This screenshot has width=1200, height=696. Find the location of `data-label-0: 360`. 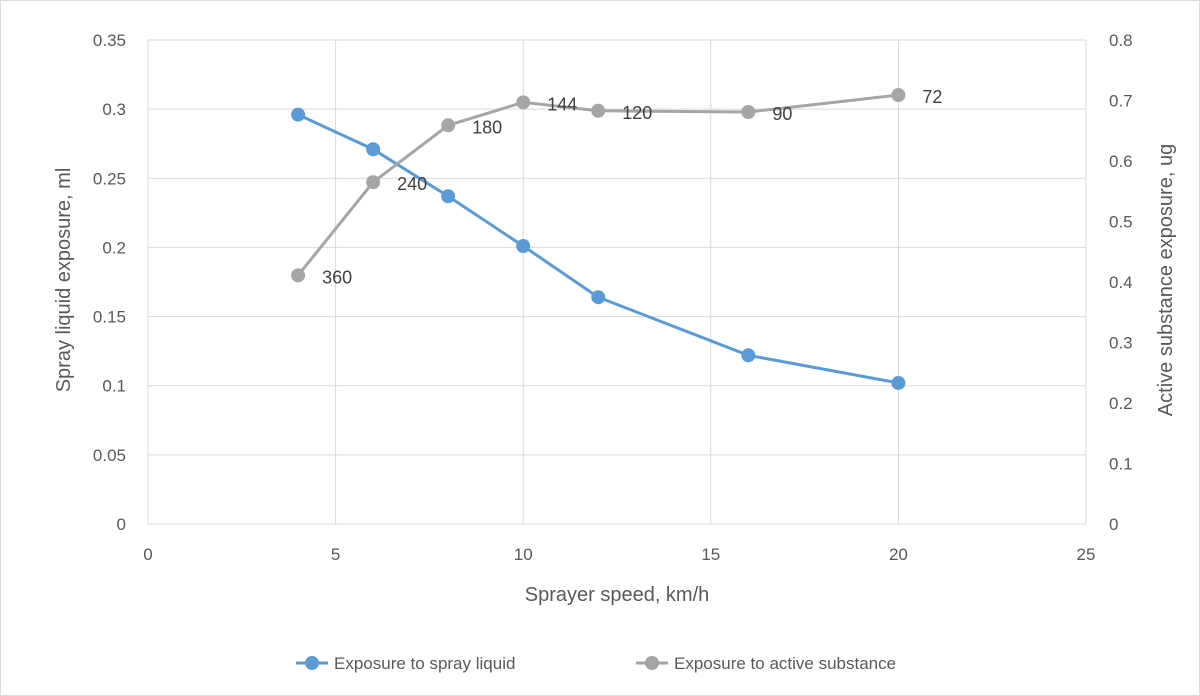

data-label-0: 360 is located at coordinates (337, 277).